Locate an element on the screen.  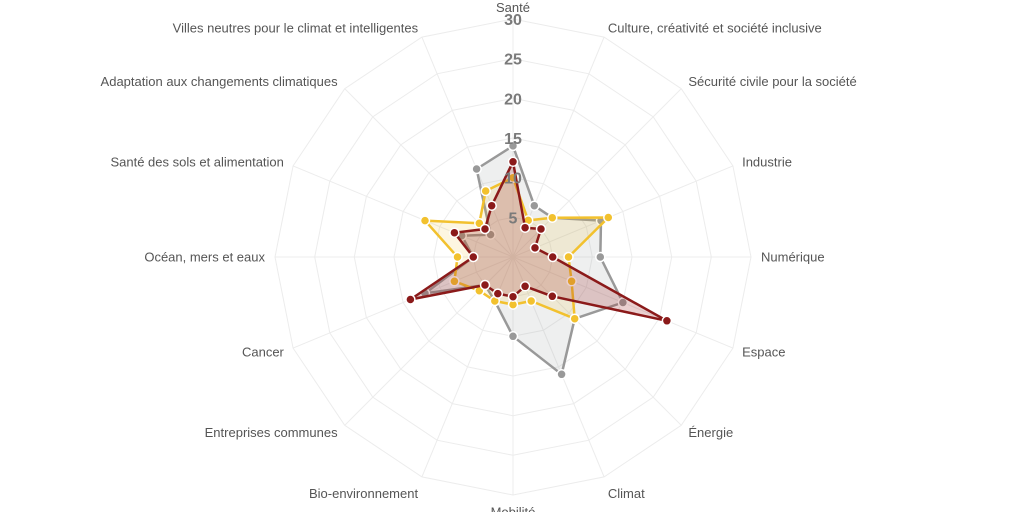
axis-label: Mobilité is located at coordinates (513, 508).